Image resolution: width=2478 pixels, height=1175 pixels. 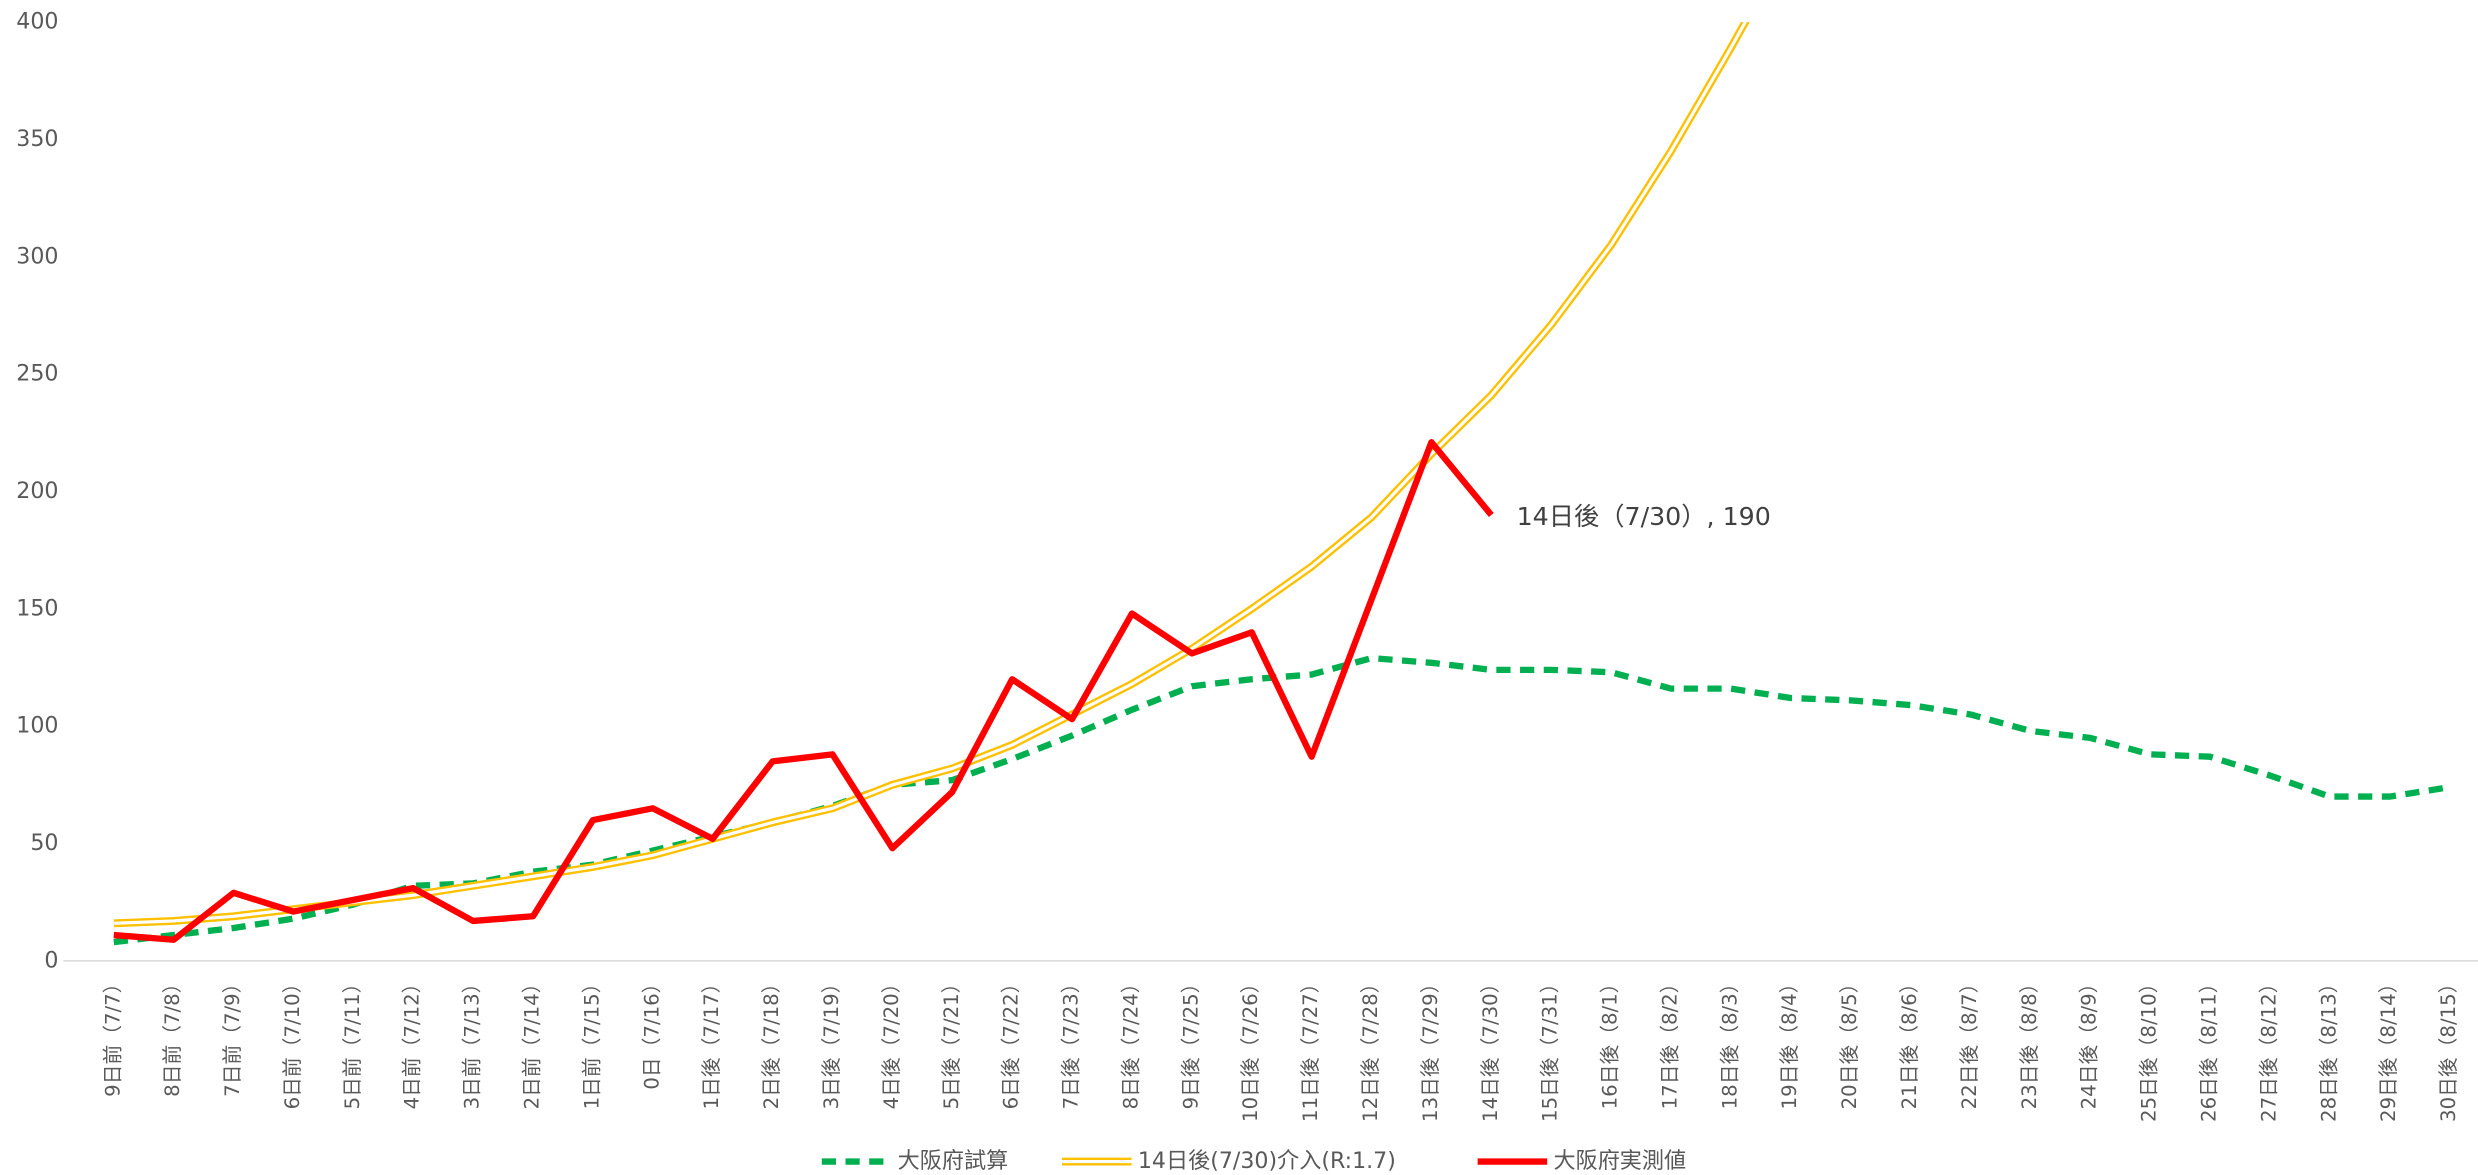 What do you see at coordinates (37, 374) in the screenshot?
I see `y-tick-label: 250` at bounding box center [37, 374].